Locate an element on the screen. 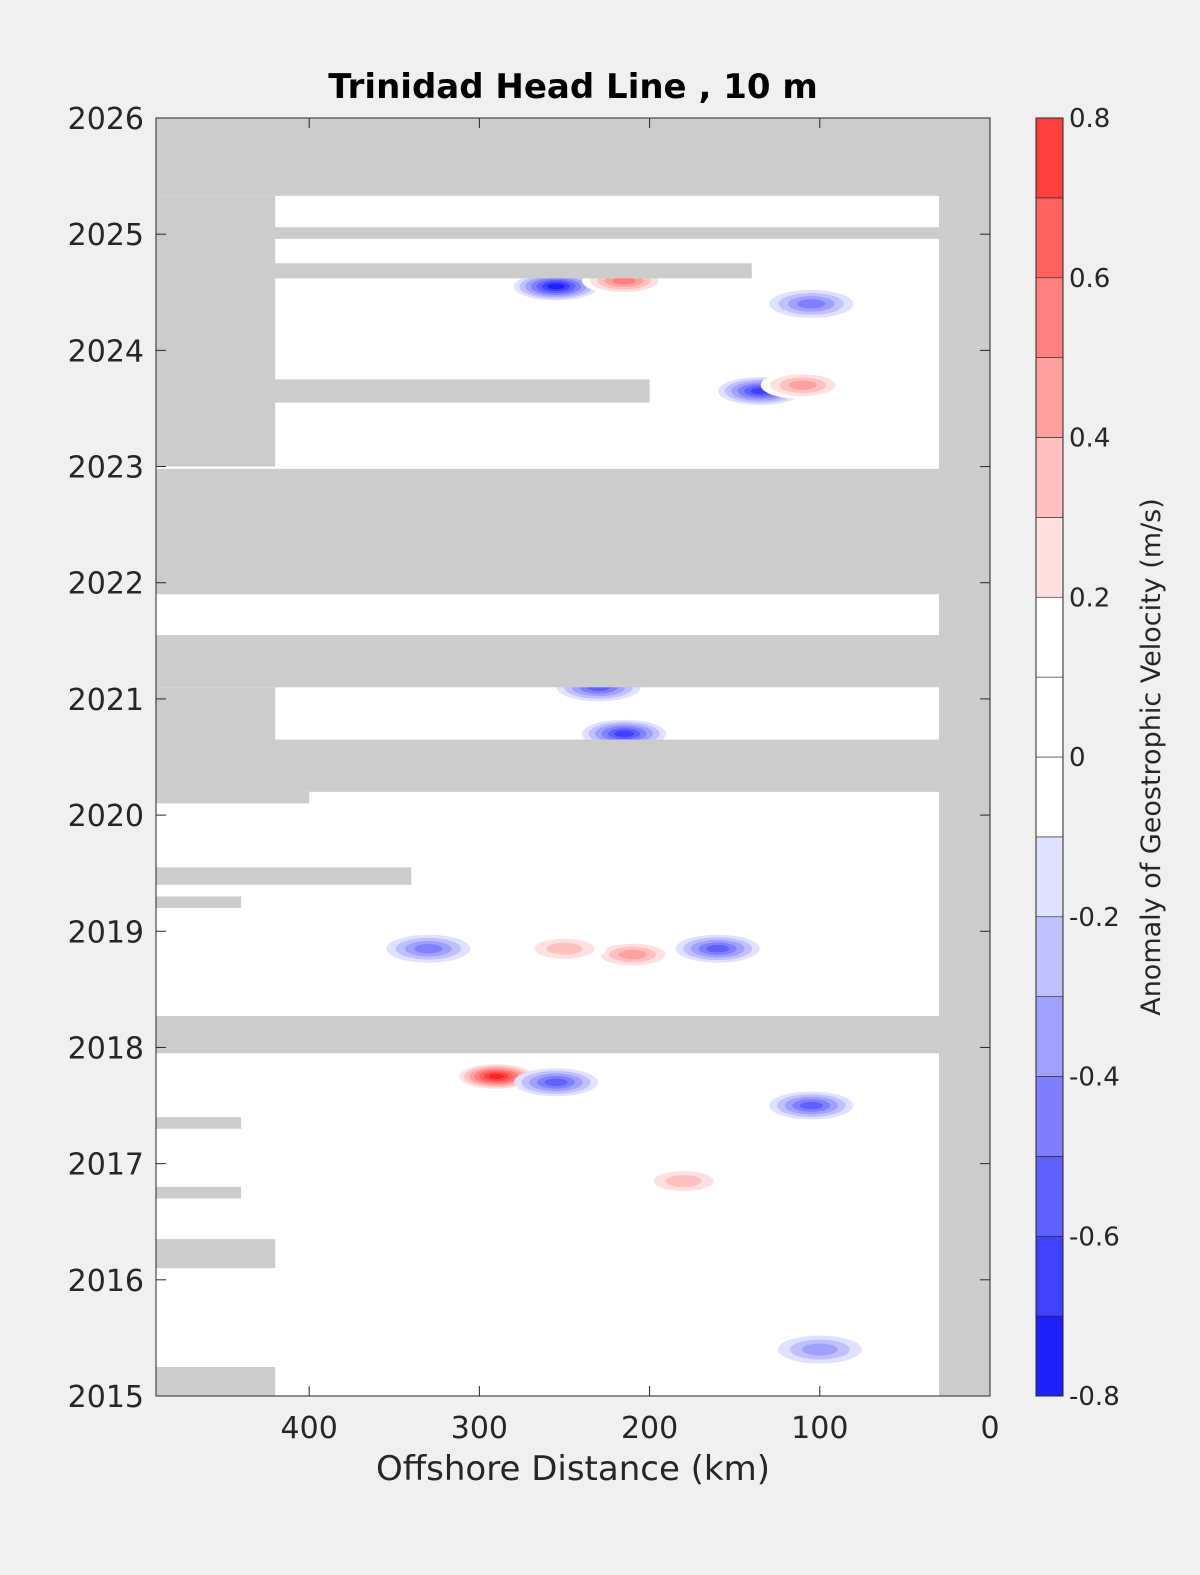 This screenshot has width=1200, height=1575. x-tick-label: 200 is located at coordinates (649, 1428).